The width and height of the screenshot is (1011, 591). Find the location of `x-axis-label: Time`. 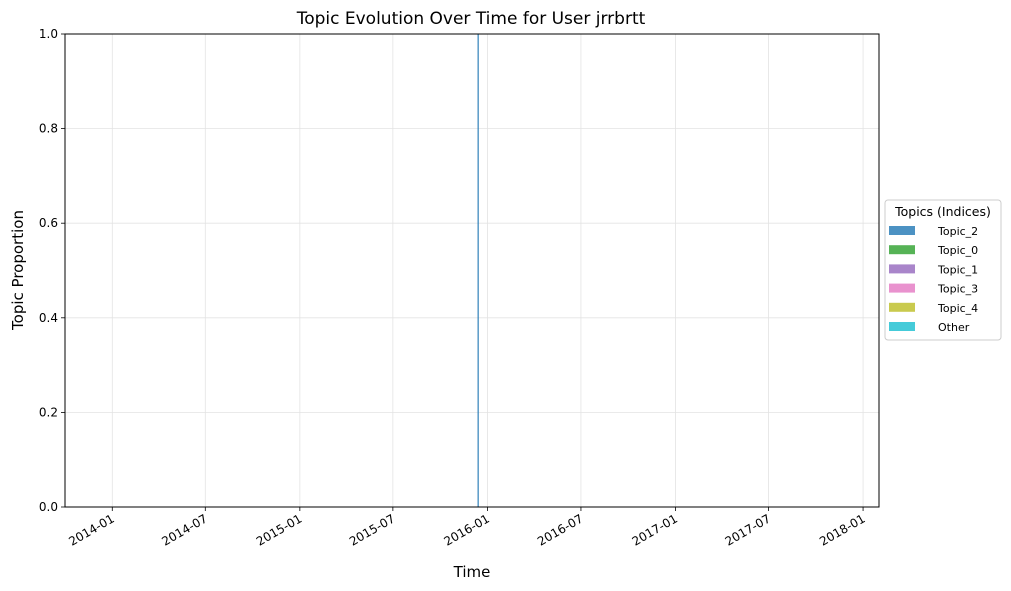

x-axis-label: Time is located at coordinates (472, 572).